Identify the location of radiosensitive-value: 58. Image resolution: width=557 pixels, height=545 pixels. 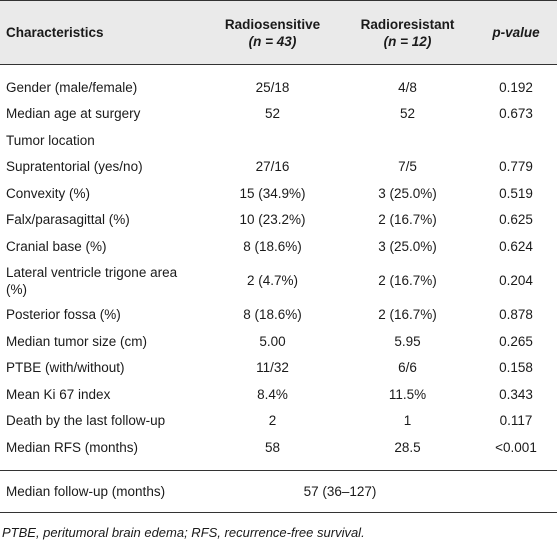
(272, 447).